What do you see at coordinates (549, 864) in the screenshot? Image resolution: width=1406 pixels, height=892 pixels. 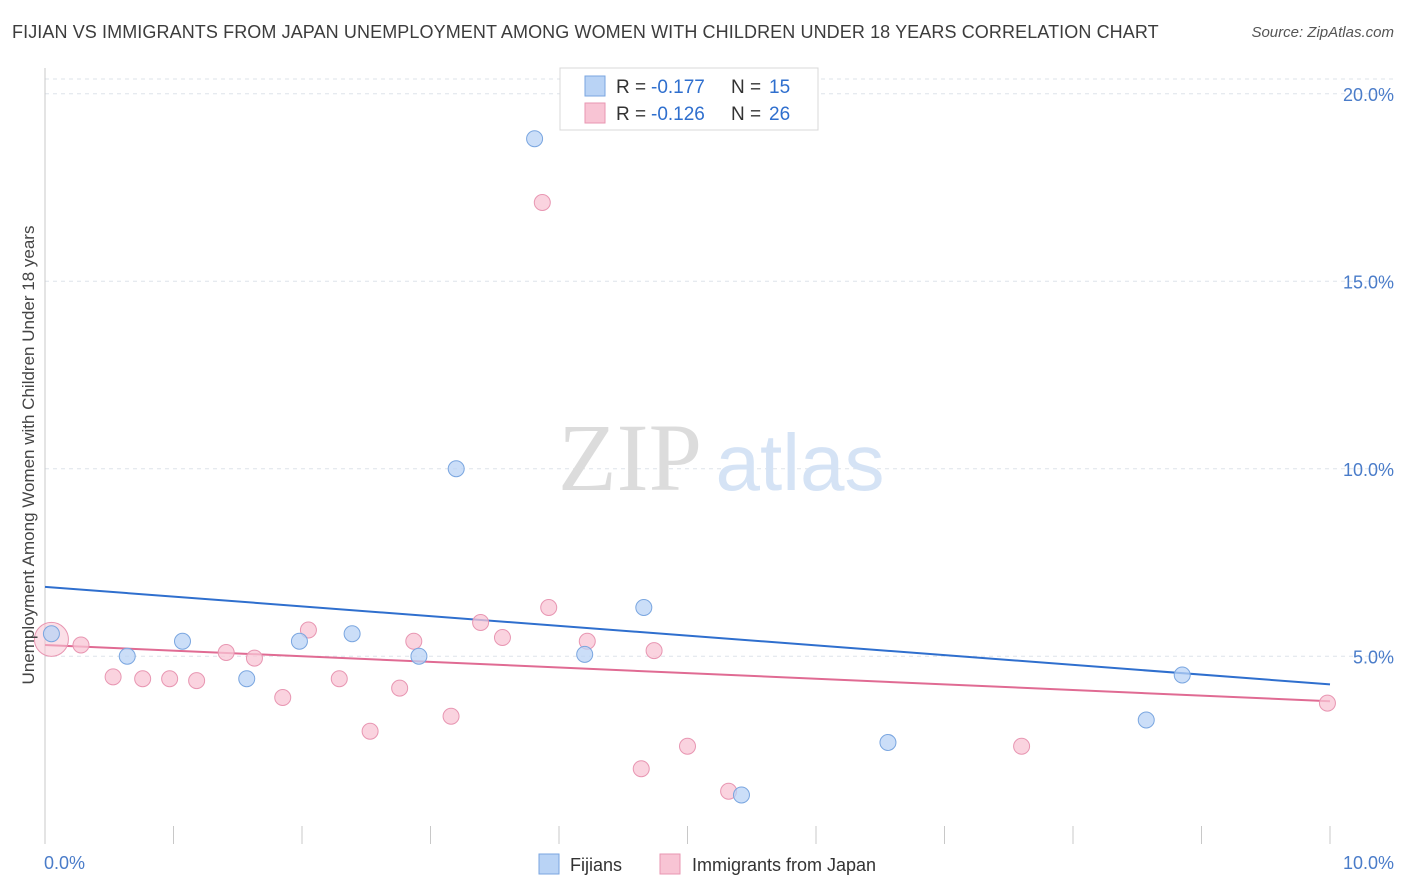 I see `bottom-legend-swatch-fijians` at bounding box center [549, 864].